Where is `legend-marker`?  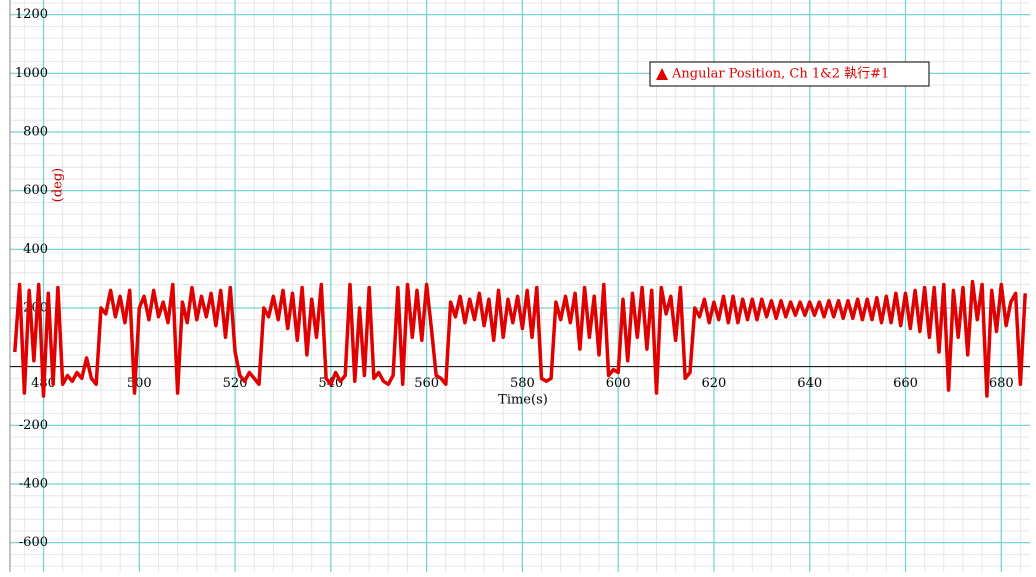
legend-marker is located at coordinates (662, 74).